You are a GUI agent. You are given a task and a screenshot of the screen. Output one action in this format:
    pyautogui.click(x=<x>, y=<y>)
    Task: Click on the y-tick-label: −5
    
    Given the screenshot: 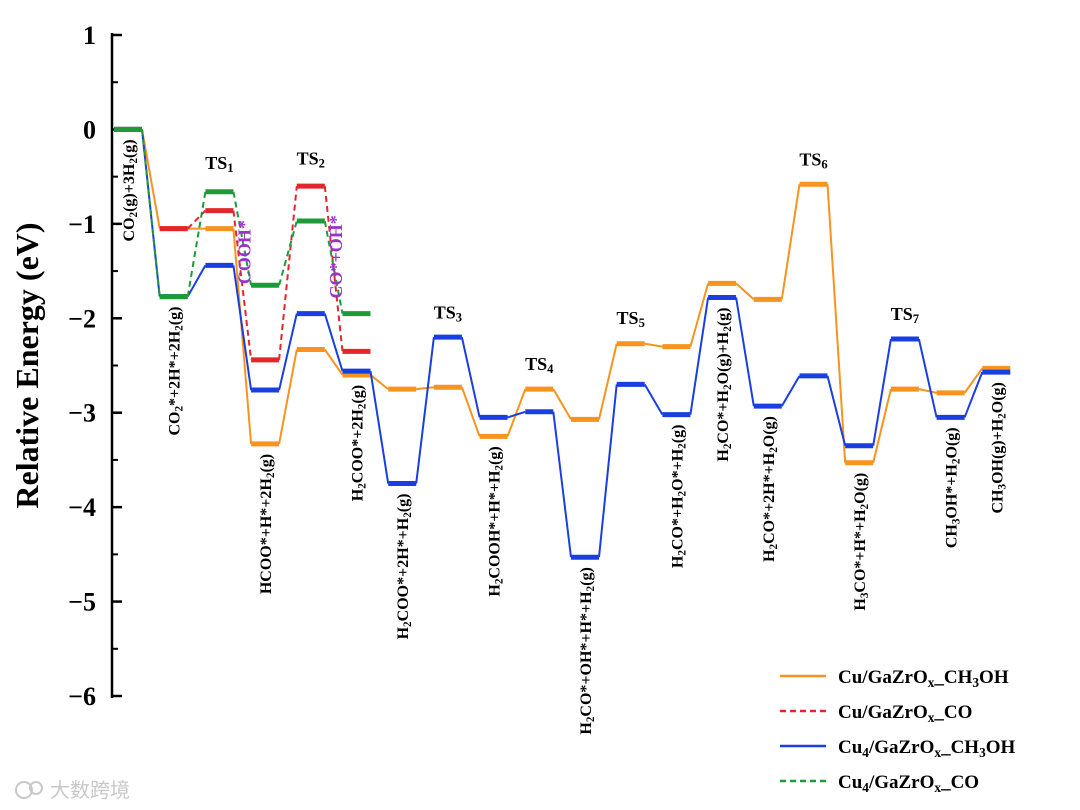 What is the action you would take?
    pyautogui.click(x=82, y=602)
    